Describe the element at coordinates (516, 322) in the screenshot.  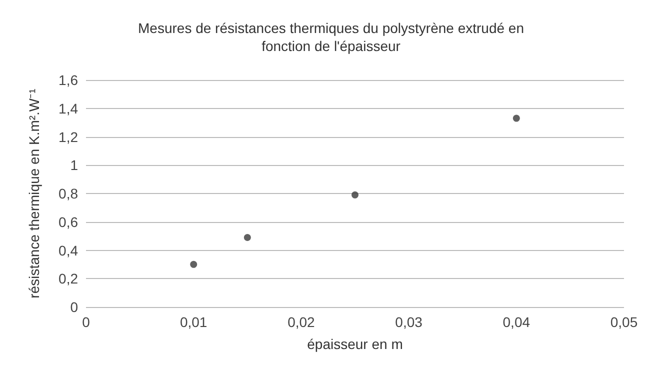
I see `x-tick-label: 0,04` at that location.